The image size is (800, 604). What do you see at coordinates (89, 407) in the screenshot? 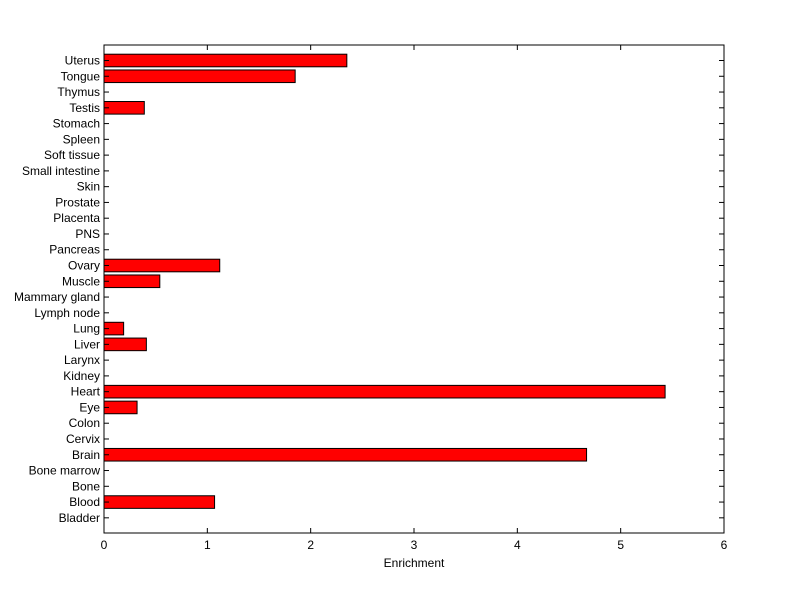
I see `y-tick-label: Eye` at bounding box center [89, 407].